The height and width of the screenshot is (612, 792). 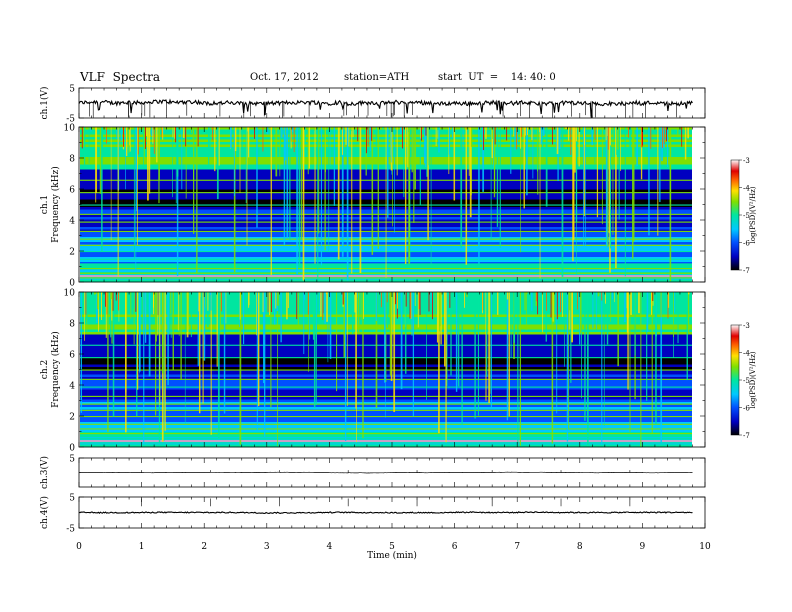 I want to click on y-tick-label: 10, so click(x=70, y=129).